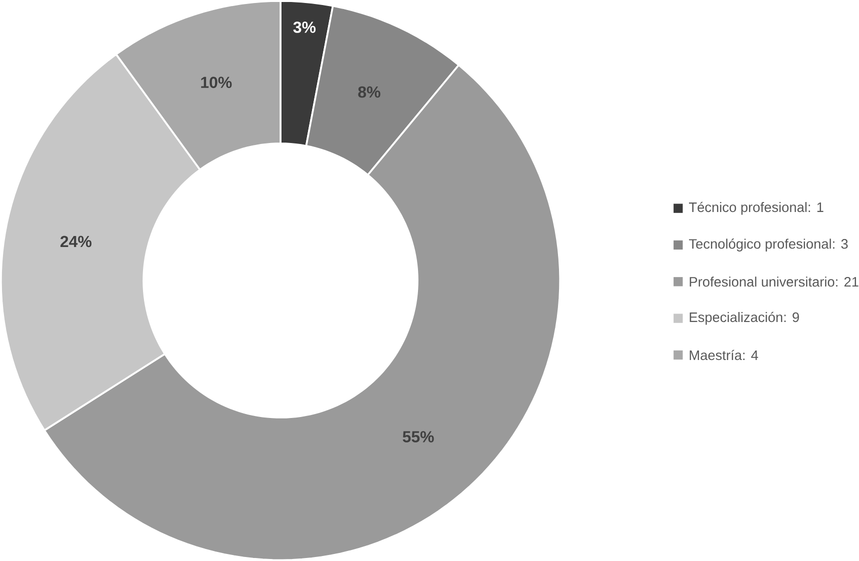 The image size is (859, 561). Describe the element at coordinates (216, 82) in the screenshot. I see `data-label: 10%` at that location.